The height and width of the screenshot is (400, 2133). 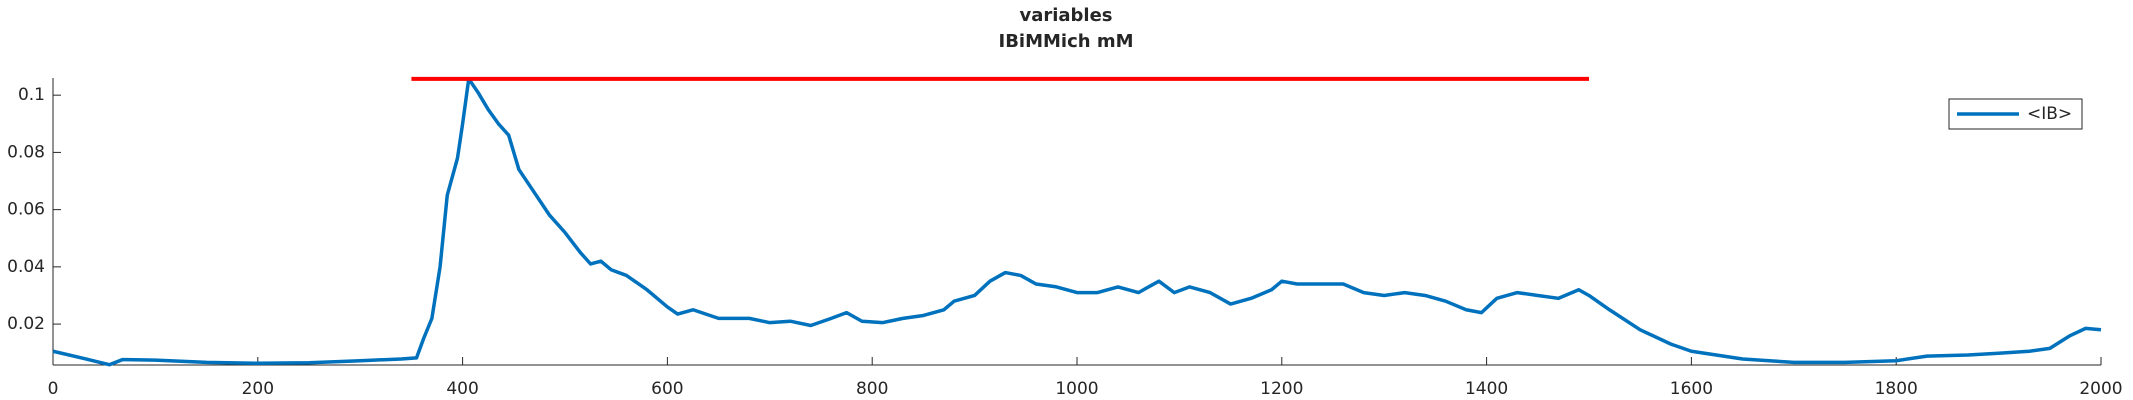 I want to click on chart-subtitle: IBiMMich mM, so click(x=1066, y=41).